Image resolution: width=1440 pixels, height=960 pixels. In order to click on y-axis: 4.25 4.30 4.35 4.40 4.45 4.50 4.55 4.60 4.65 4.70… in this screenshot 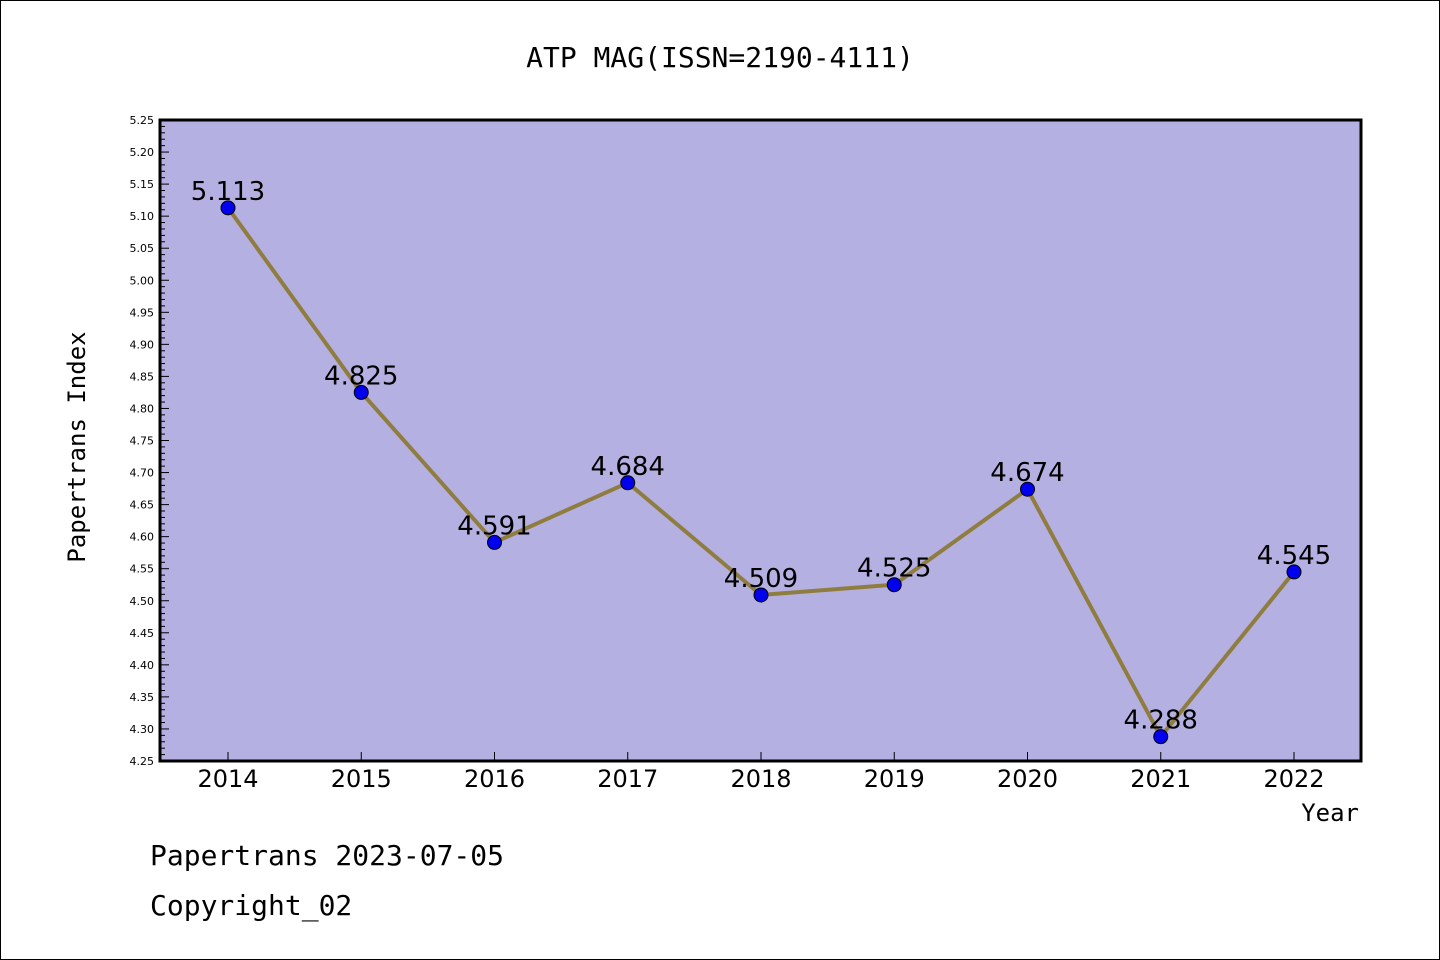, I will do `click(149, 441)`.